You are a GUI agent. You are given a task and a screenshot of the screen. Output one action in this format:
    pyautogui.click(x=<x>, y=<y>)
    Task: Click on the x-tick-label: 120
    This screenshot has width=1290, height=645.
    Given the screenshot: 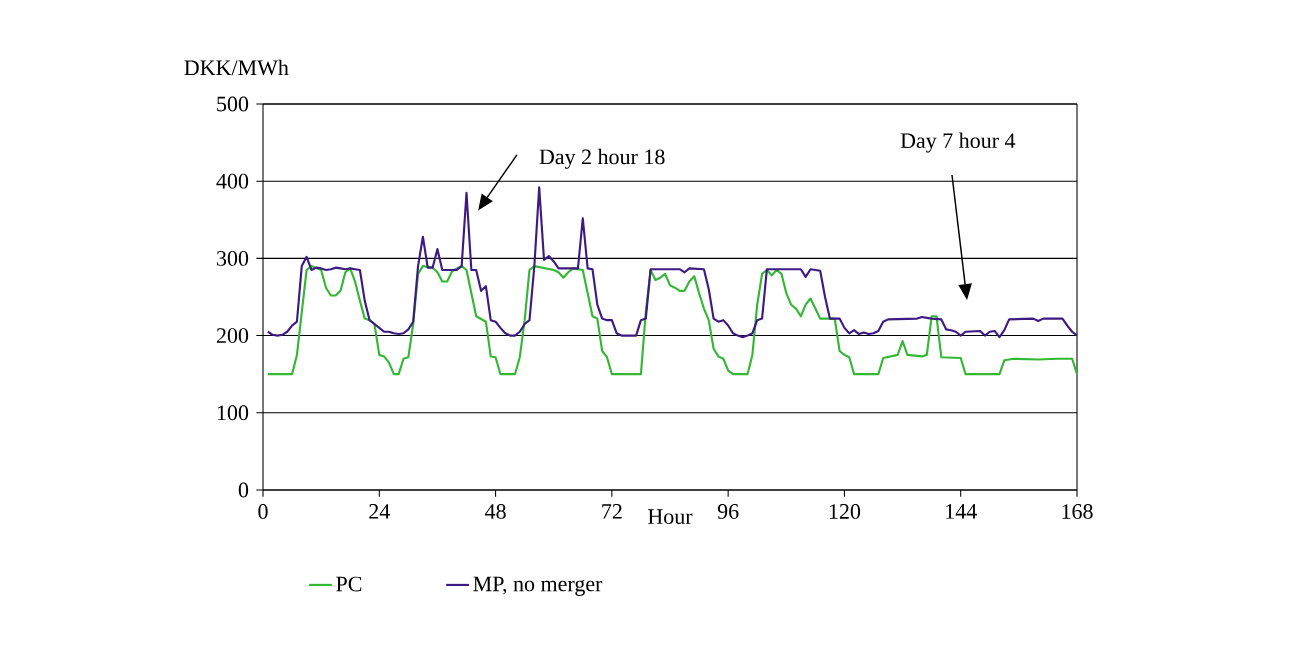 What is the action you would take?
    pyautogui.click(x=845, y=511)
    